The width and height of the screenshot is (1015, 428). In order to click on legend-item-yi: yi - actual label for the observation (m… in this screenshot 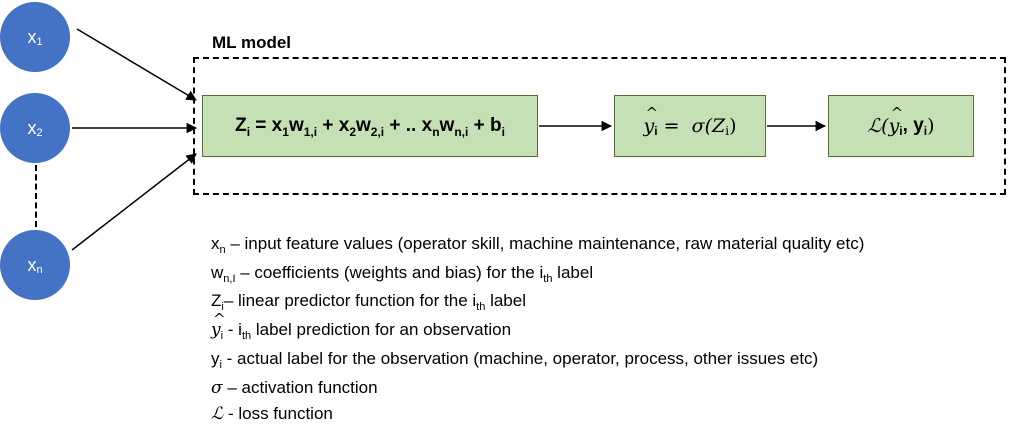, I will do `click(515, 359)`.